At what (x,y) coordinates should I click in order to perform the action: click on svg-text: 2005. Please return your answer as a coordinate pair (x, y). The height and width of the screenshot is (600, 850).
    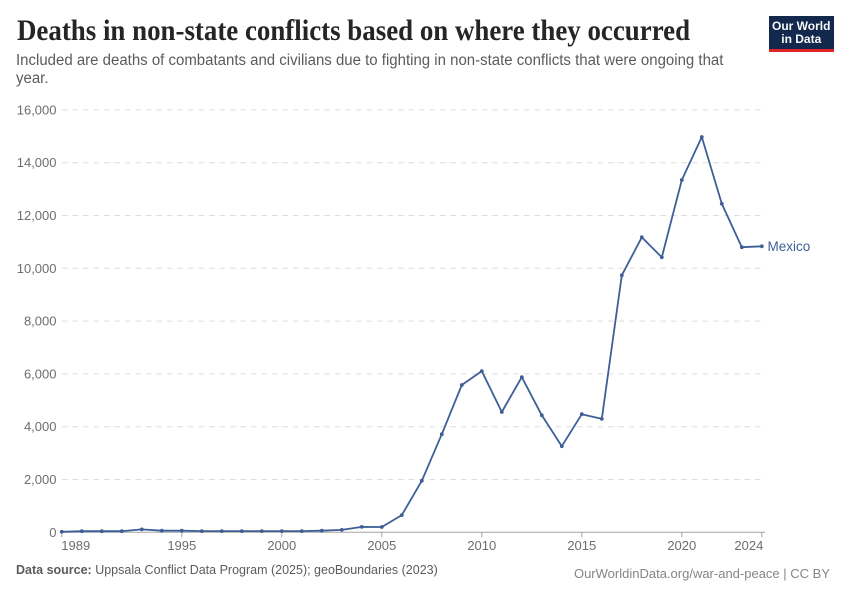
    Looking at the image, I should click on (381, 545).